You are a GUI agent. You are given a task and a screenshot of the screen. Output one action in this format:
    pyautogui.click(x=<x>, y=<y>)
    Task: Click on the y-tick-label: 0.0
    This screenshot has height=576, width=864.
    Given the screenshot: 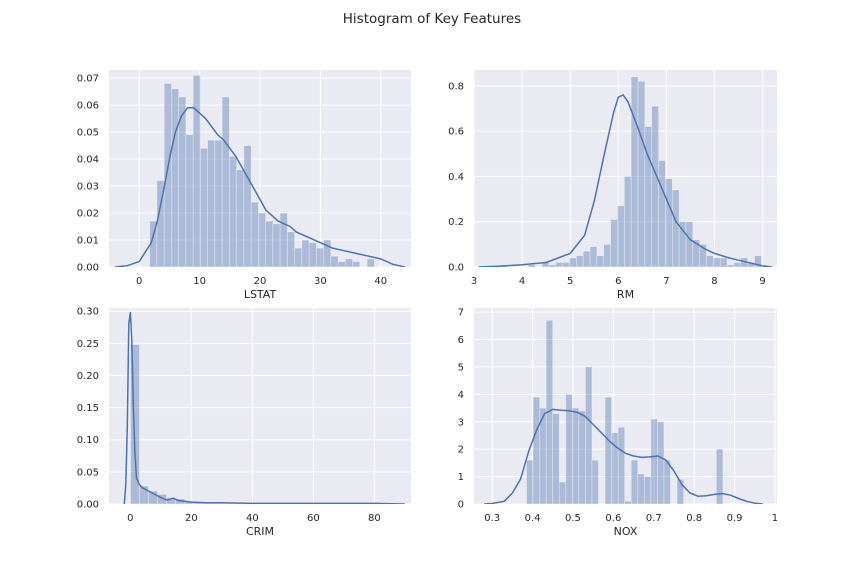 What is the action you would take?
    pyautogui.click(x=456, y=268)
    